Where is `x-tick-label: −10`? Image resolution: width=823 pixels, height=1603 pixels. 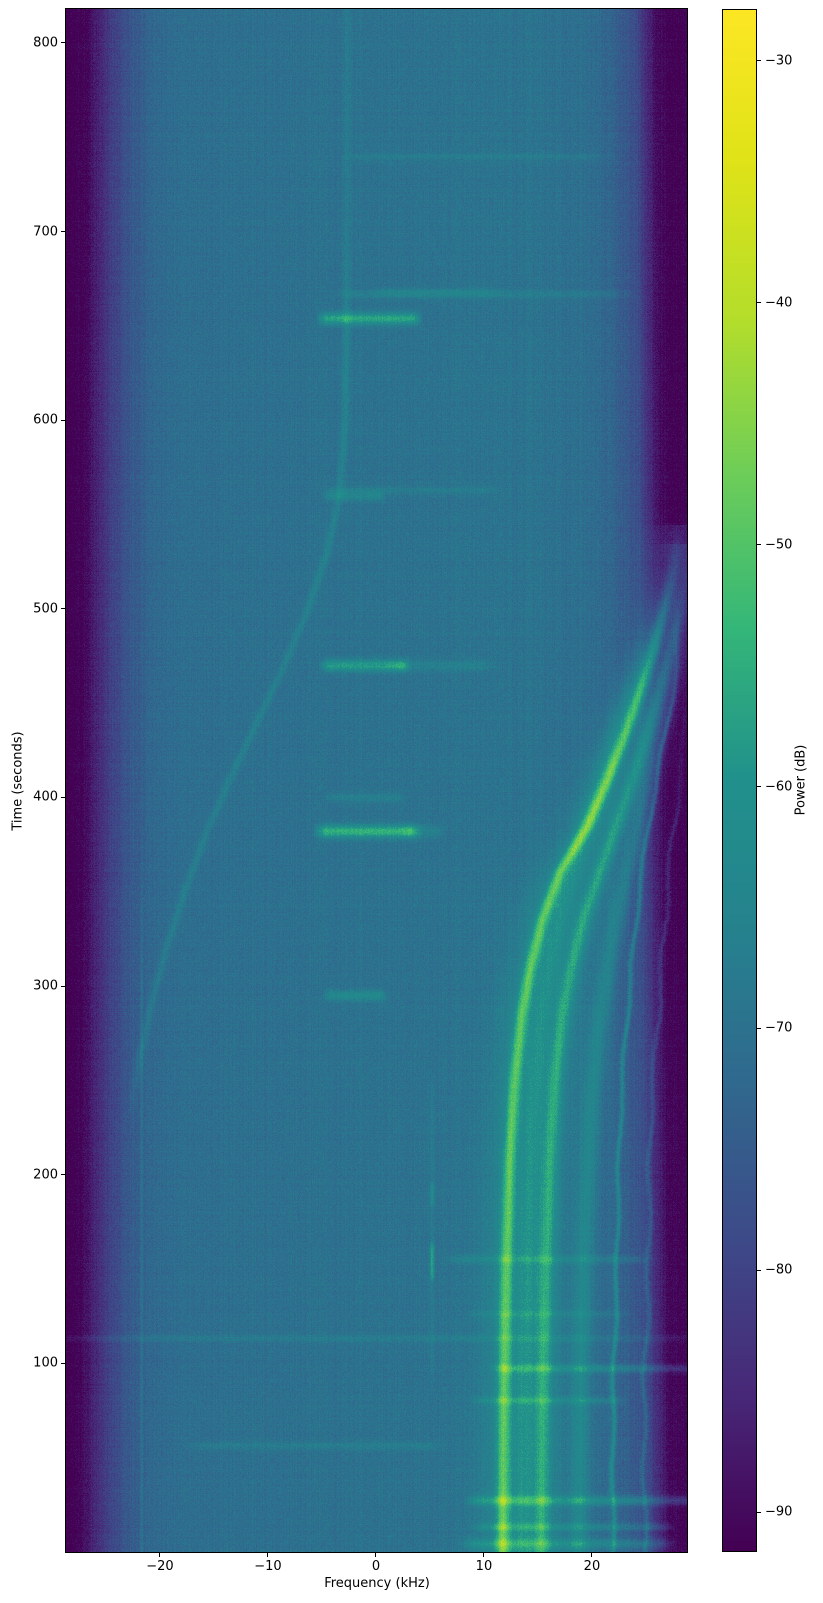
x-tick-label: −10 is located at coordinates (268, 1566).